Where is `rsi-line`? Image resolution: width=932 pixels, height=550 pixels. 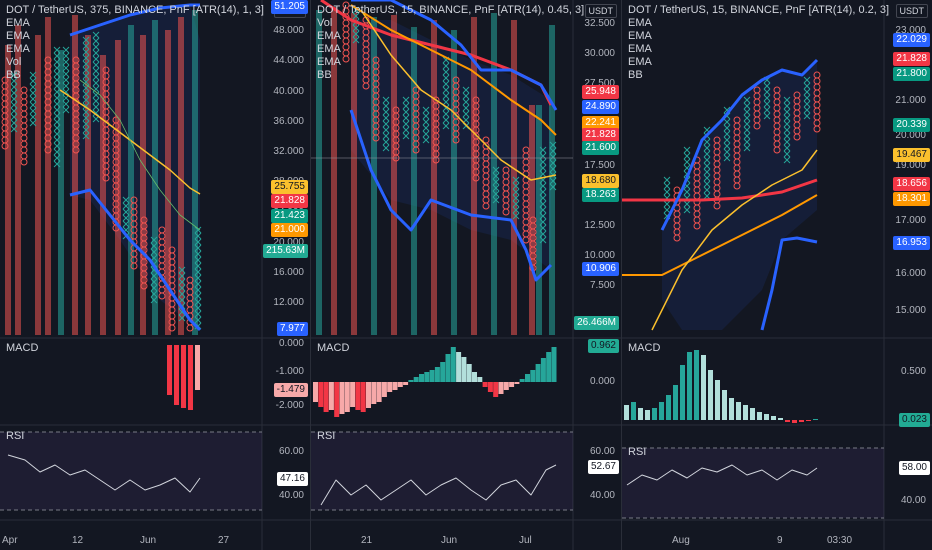 rsi-line is located at coordinates (438, 485).